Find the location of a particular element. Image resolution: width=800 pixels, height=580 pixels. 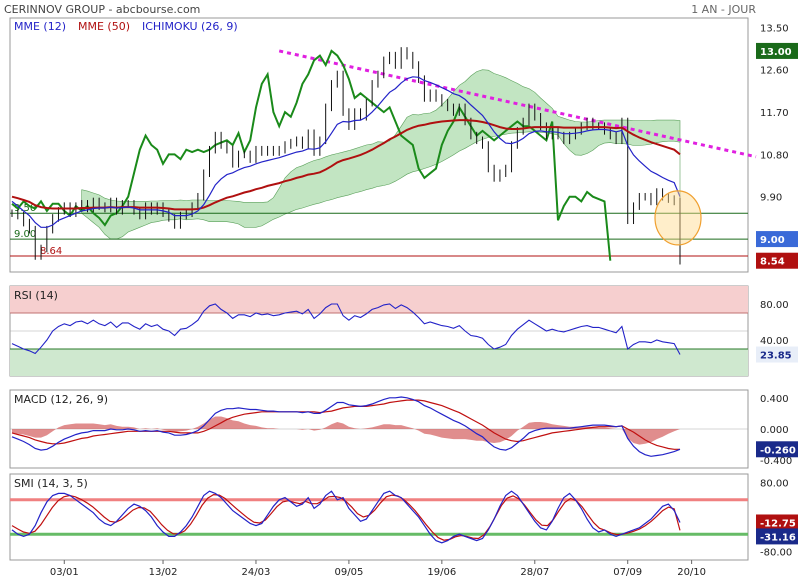

smi-line is located at coordinates (346, 517).